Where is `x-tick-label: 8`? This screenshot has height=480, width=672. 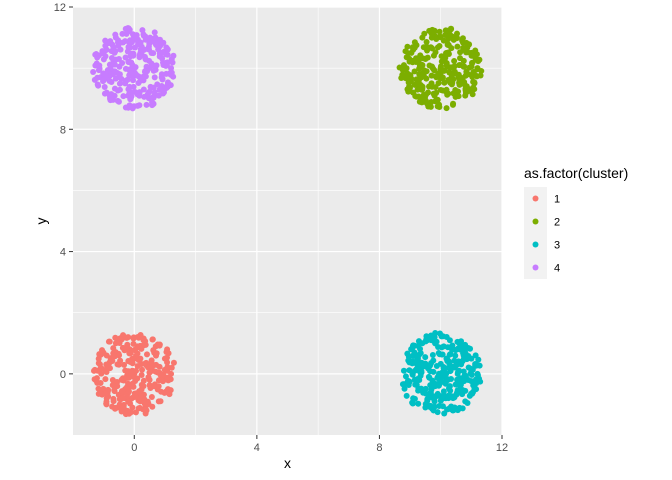 x-tick-label: 8 is located at coordinates (379, 448).